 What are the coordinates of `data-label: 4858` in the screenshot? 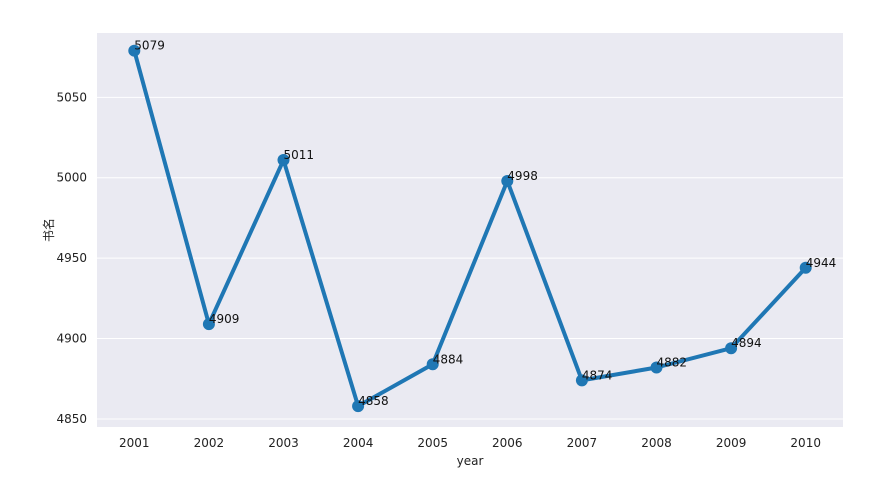 It's located at (373, 401).